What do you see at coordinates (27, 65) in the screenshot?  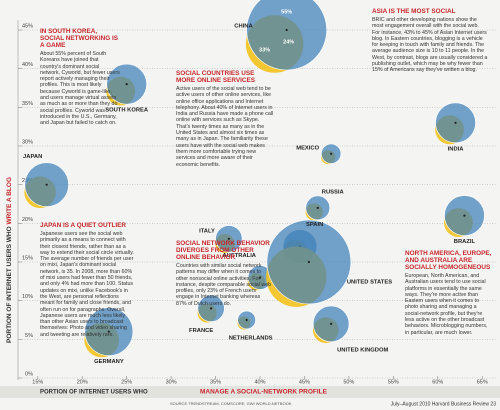 I see `y-tick-label: 40%` at bounding box center [27, 65].